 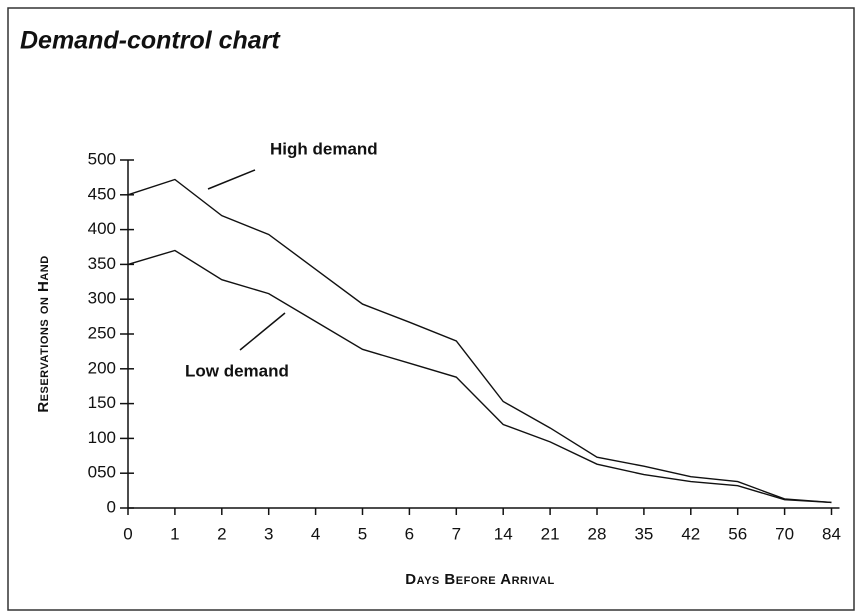 I want to click on y-tick-label: 050, so click(x=102, y=472).